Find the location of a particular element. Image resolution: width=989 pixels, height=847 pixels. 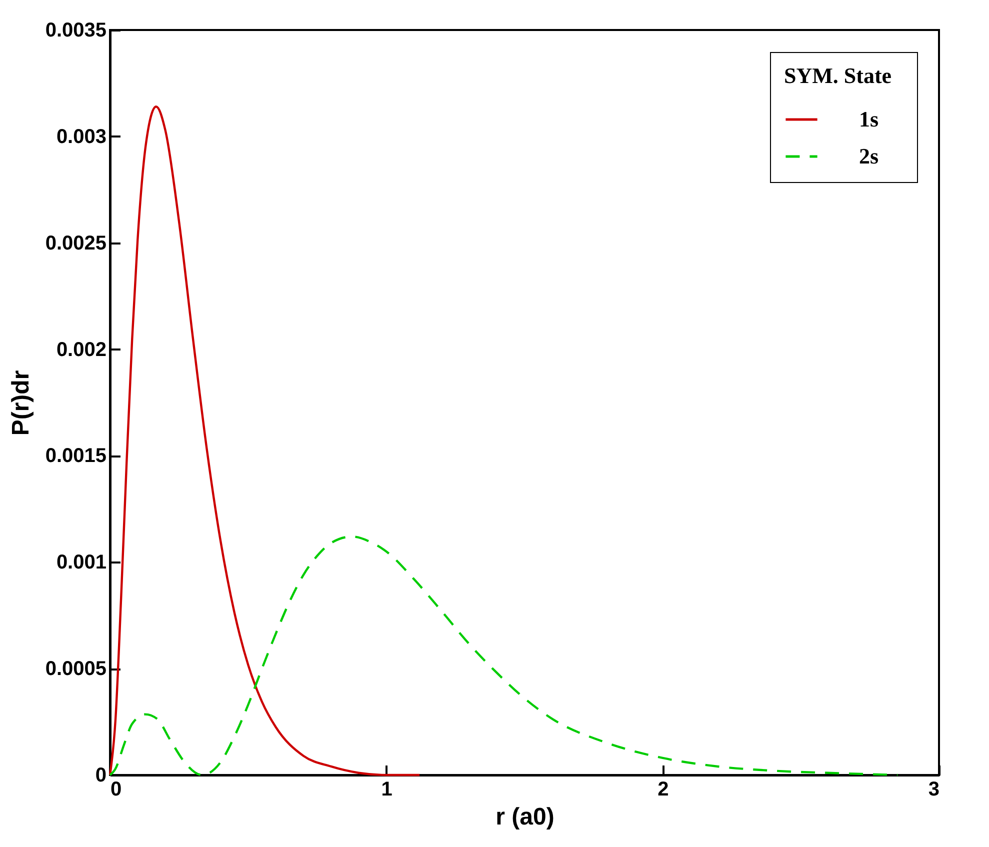

x-axis-title: r (a0) is located at coordinates (525, 817).